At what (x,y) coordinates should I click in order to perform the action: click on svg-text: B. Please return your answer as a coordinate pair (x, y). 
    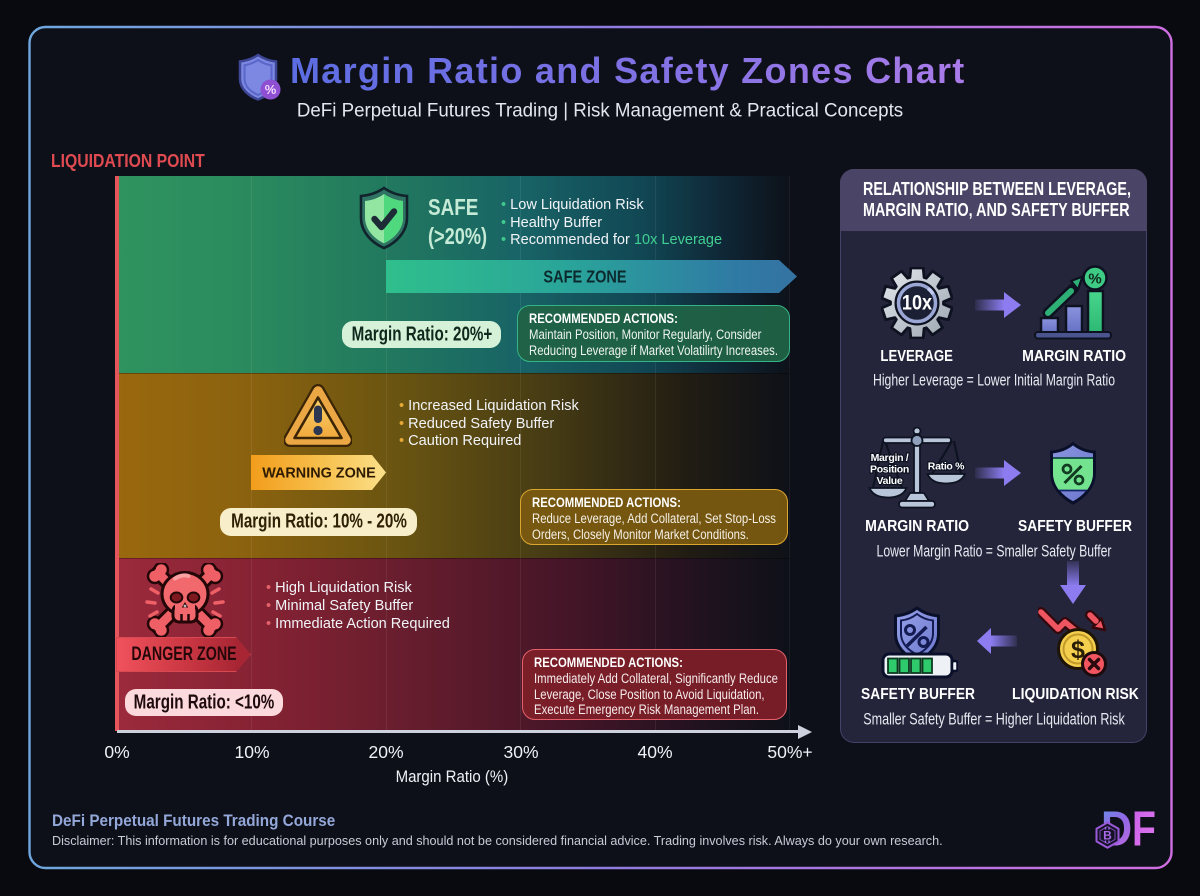
    Looking at the image, I should click on (1107, 836).